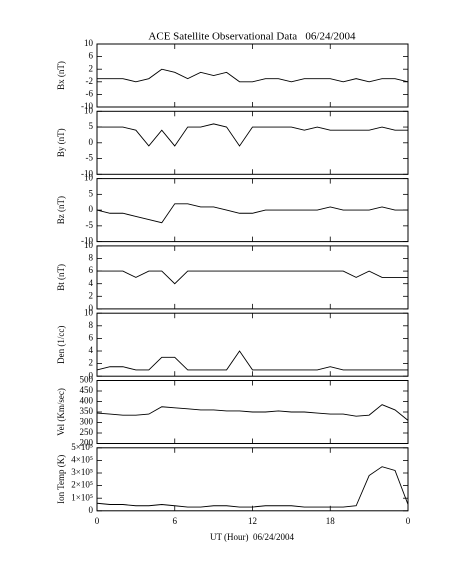 This screenshot has width=453, height=566. What do you see at coordinates (82, 485) in the screenshot?
I see `y-tick-label: 2×10⁵` at bounding box center [82, 485].